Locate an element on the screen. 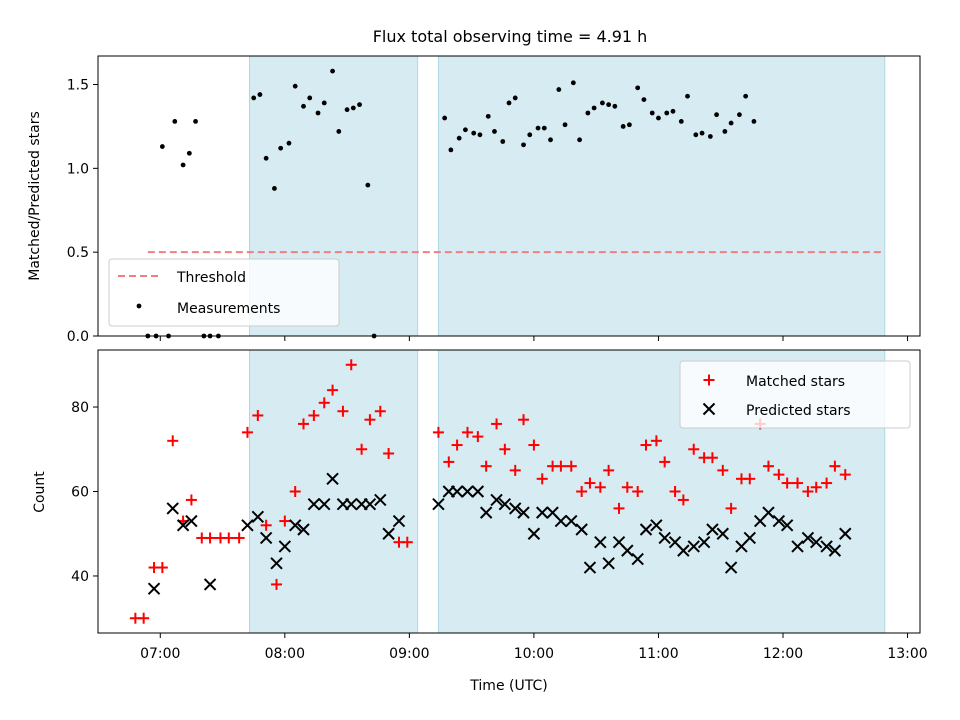 This screenshot has width=960, height=720. y-tick-label: 60 is located at coordinates (80, 493).